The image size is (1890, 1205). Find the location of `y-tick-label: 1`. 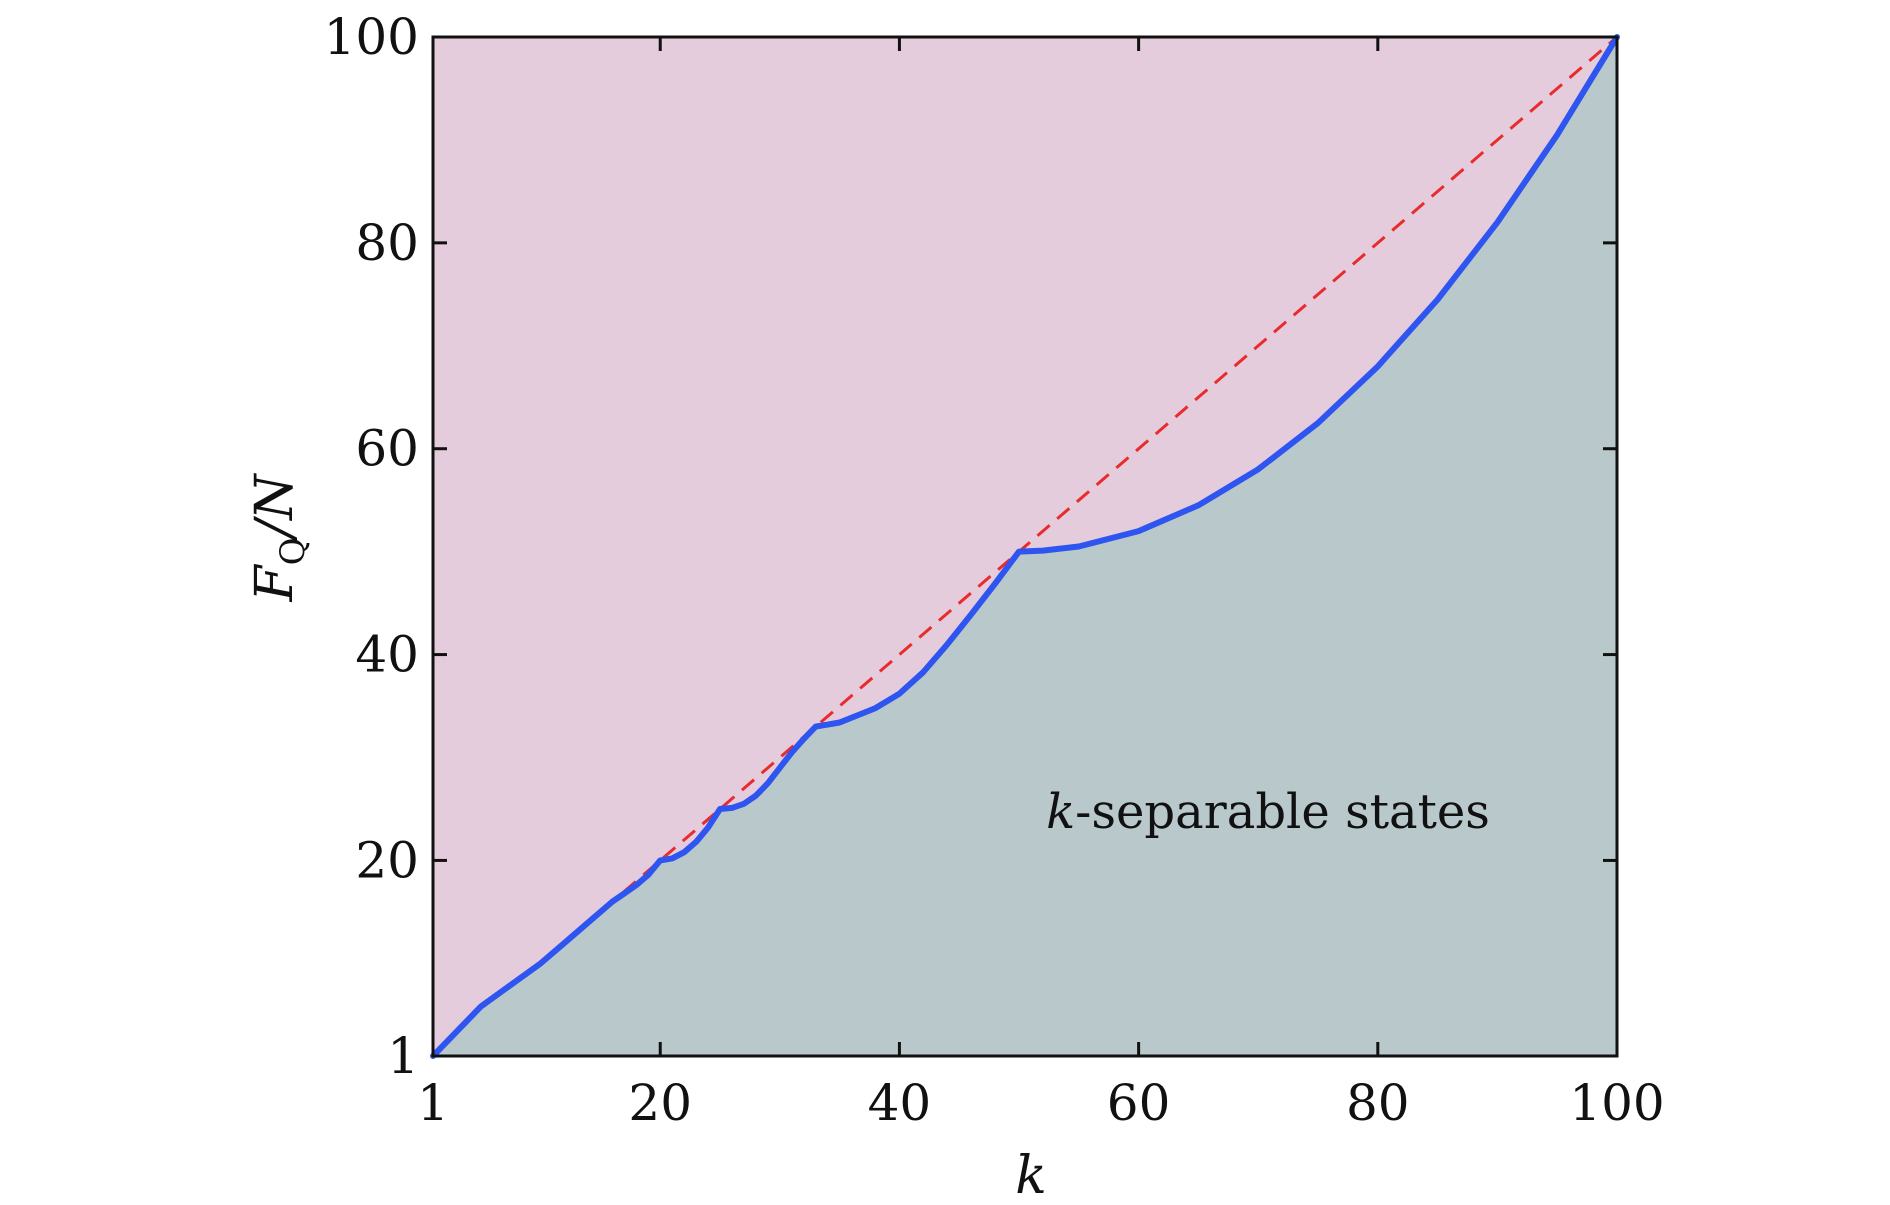

y-tick-label: 1 is located at coordinates (403, 1056).